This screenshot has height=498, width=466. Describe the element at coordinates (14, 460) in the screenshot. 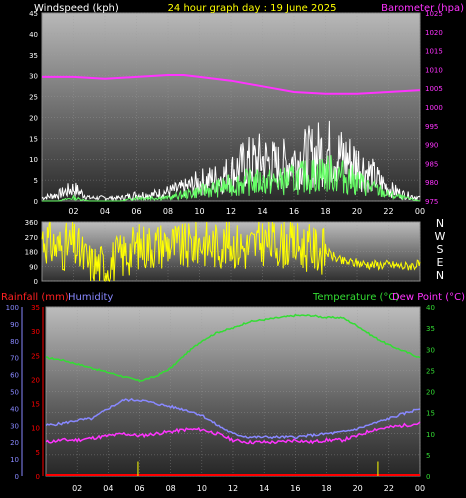

I see `humidity-tick-label: 10` at that location.